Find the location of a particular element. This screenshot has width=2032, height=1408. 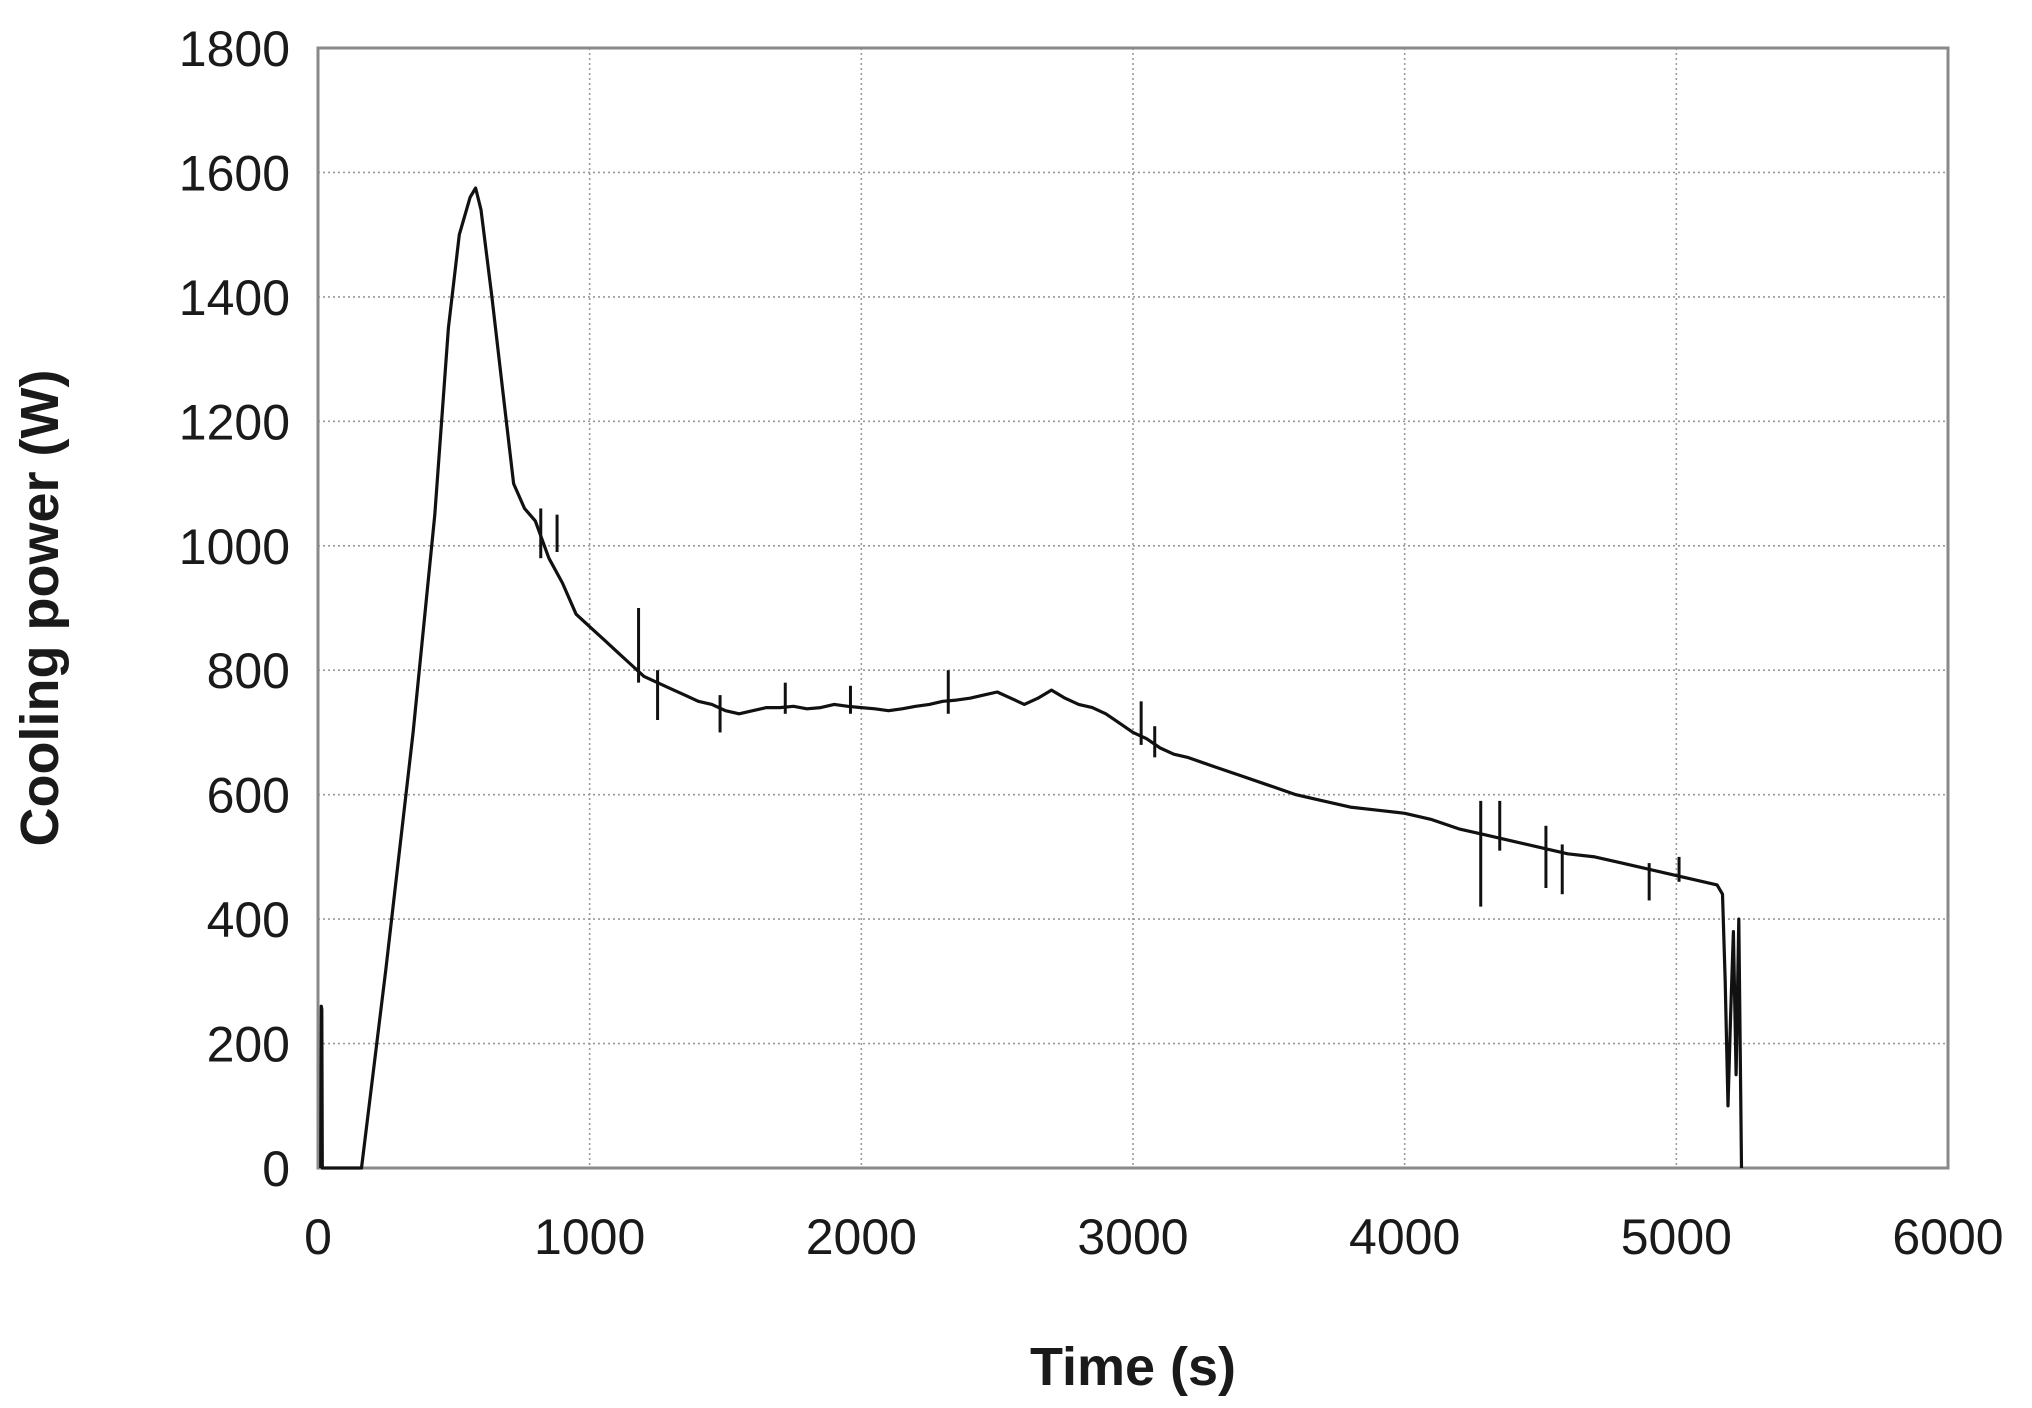

x-tick-label: 2000 is located at coordinates (861, 1237).